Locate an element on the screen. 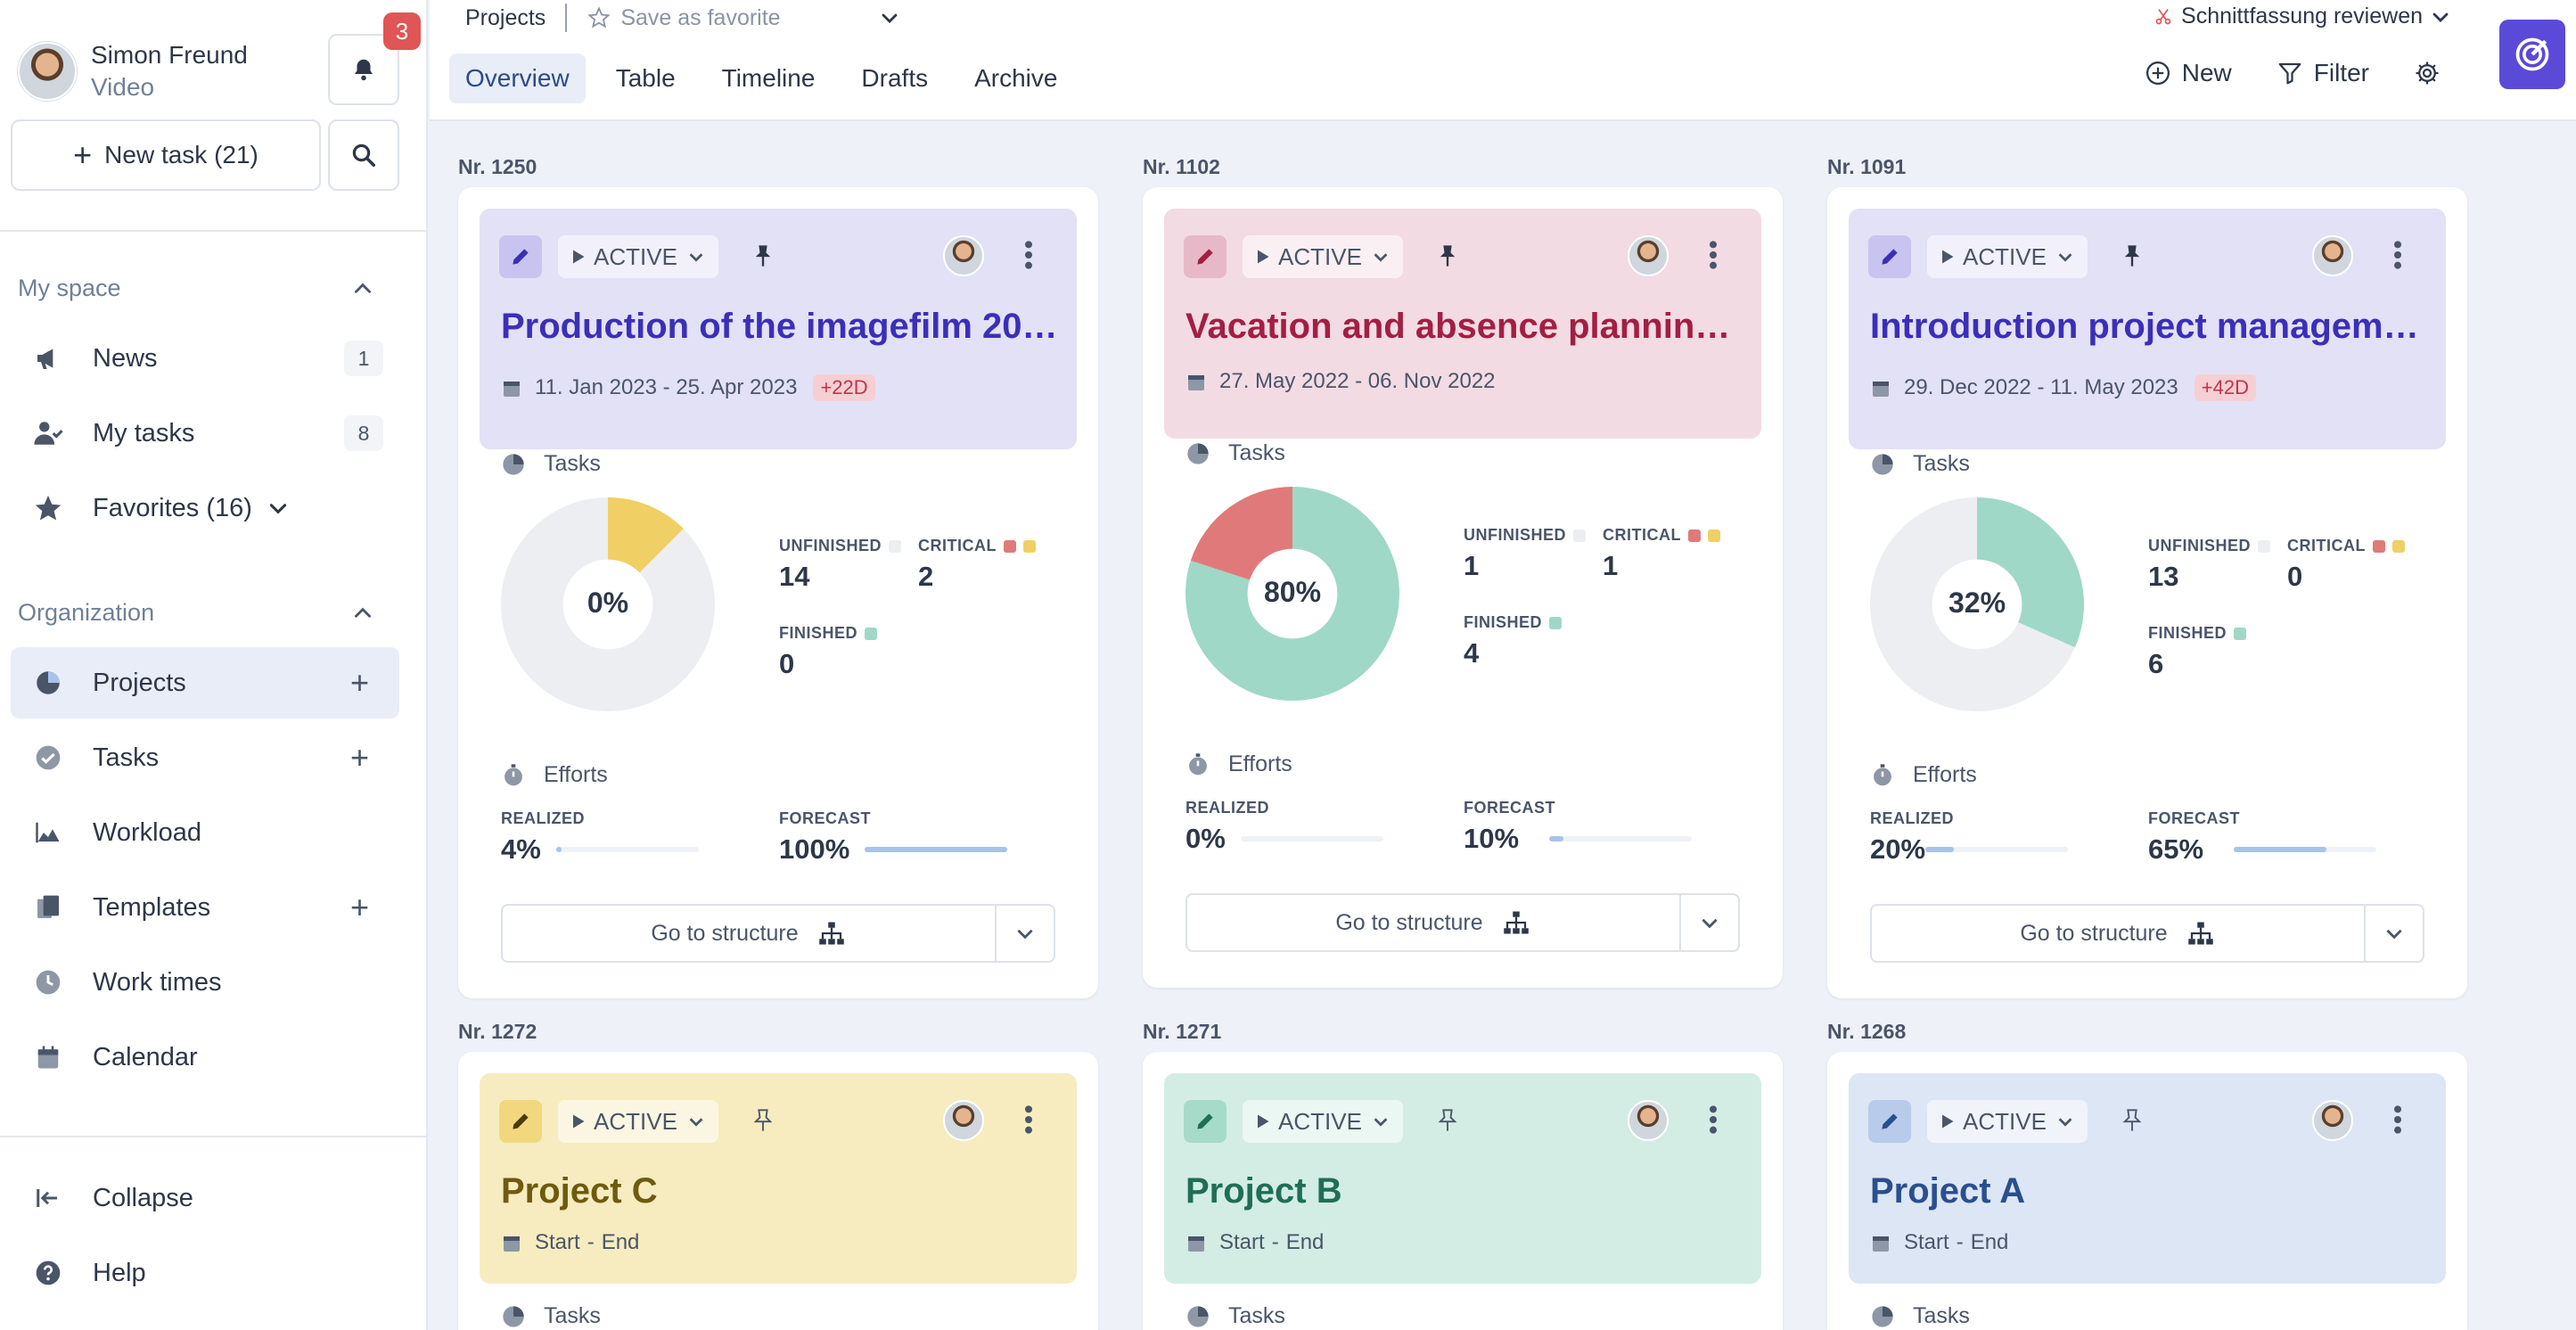 The width and height of the screenshot is (2576, 1330). sidebar-item-calendar: Calendar is located at coordinates (205, 1057).